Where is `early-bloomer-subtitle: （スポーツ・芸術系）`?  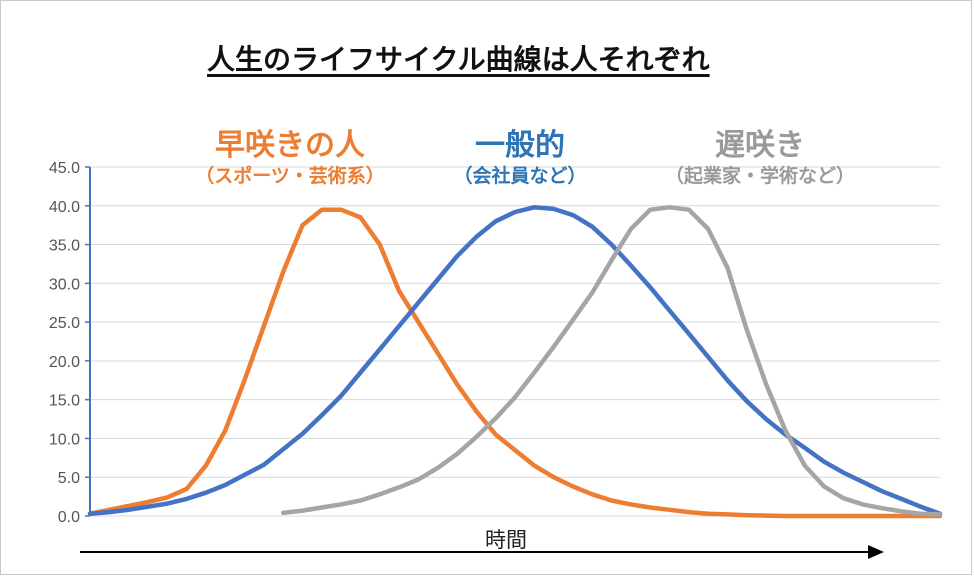
early-bloomer-subtitle: （スポーツ・芸術系） is located at coordinates (290, 176).